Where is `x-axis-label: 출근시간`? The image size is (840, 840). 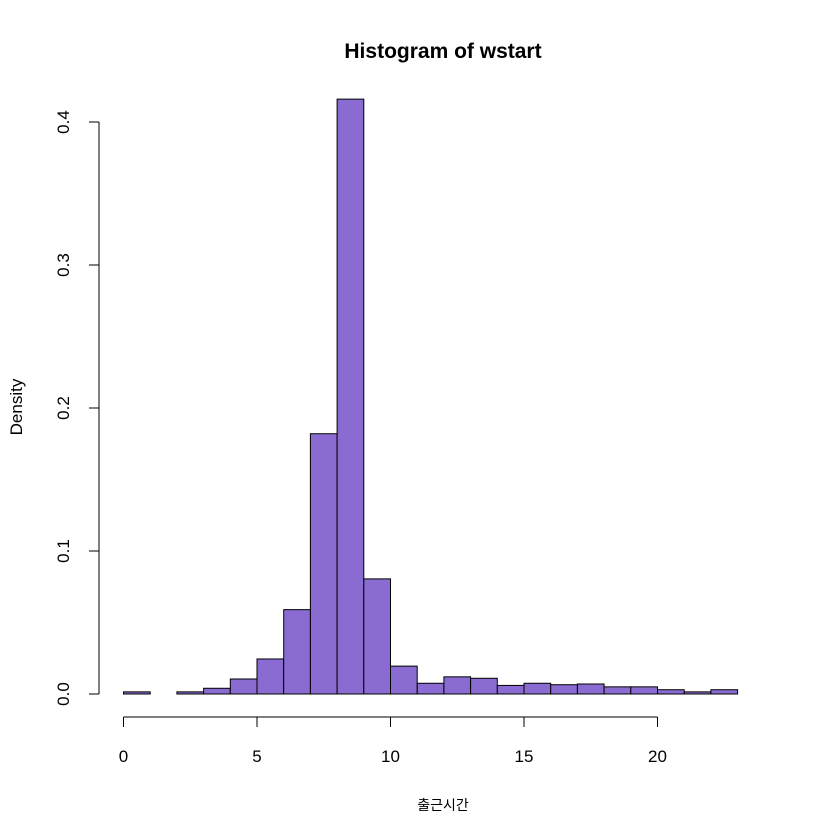 x-axis-label: 출근시간 is located at coordinates (443, 806).